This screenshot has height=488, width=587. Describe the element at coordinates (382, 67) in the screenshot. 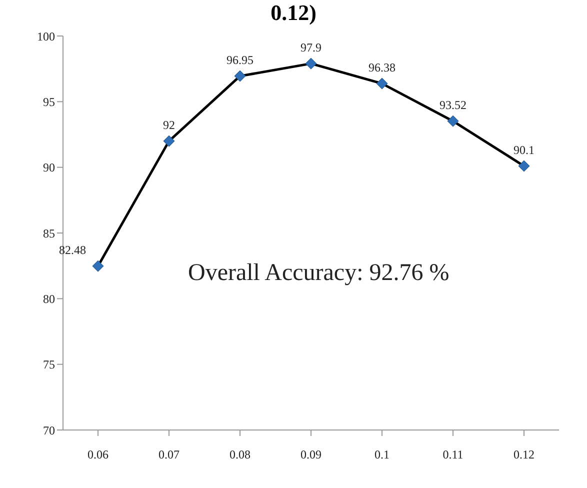

I see `data-label: 96.38` at that location.